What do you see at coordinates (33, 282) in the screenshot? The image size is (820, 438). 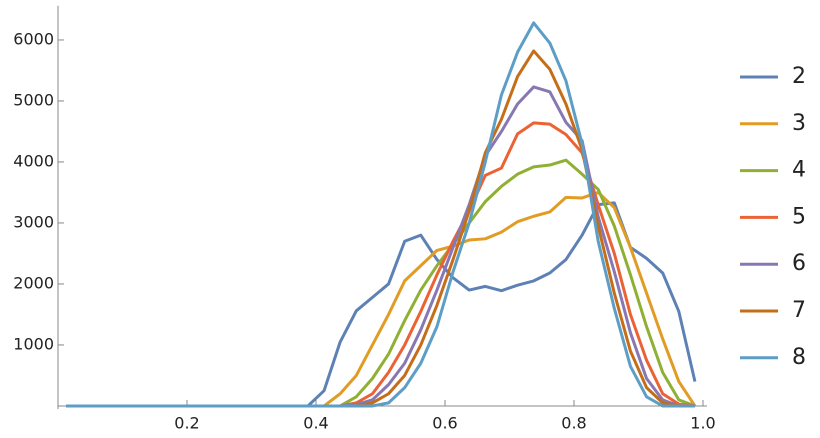 I see `y-tick-label: 2000` at bounding box center [33, 282].